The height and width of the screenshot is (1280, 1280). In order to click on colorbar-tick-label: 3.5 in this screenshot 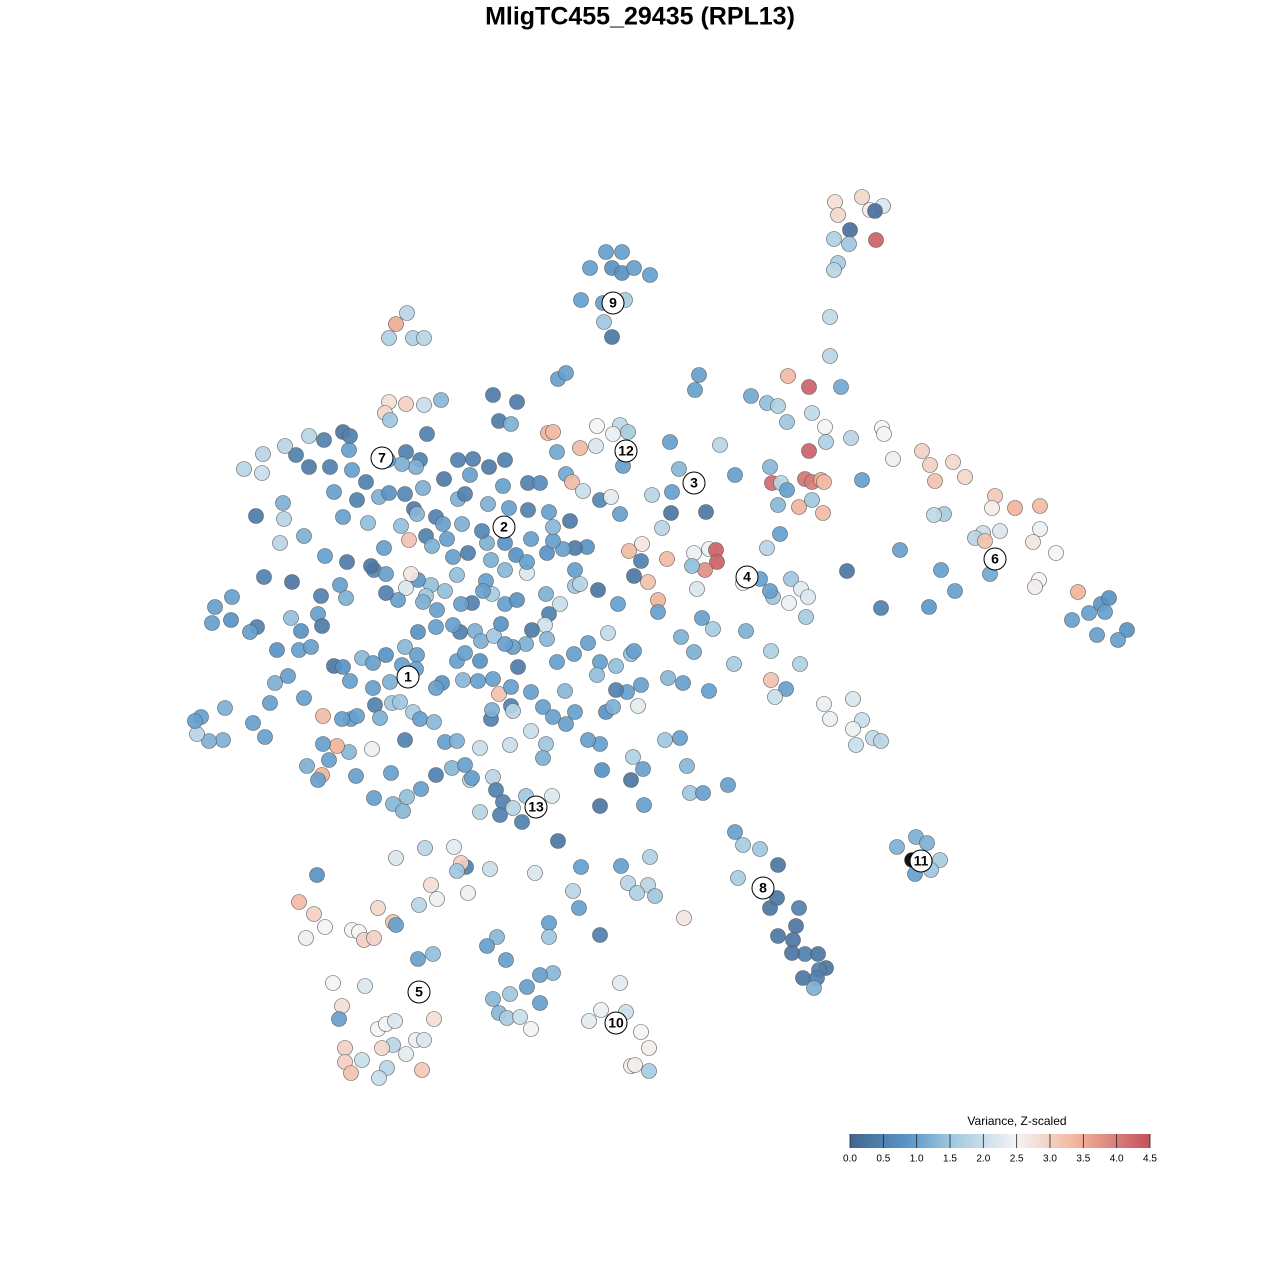, I will do `click(1083, 1159)`.